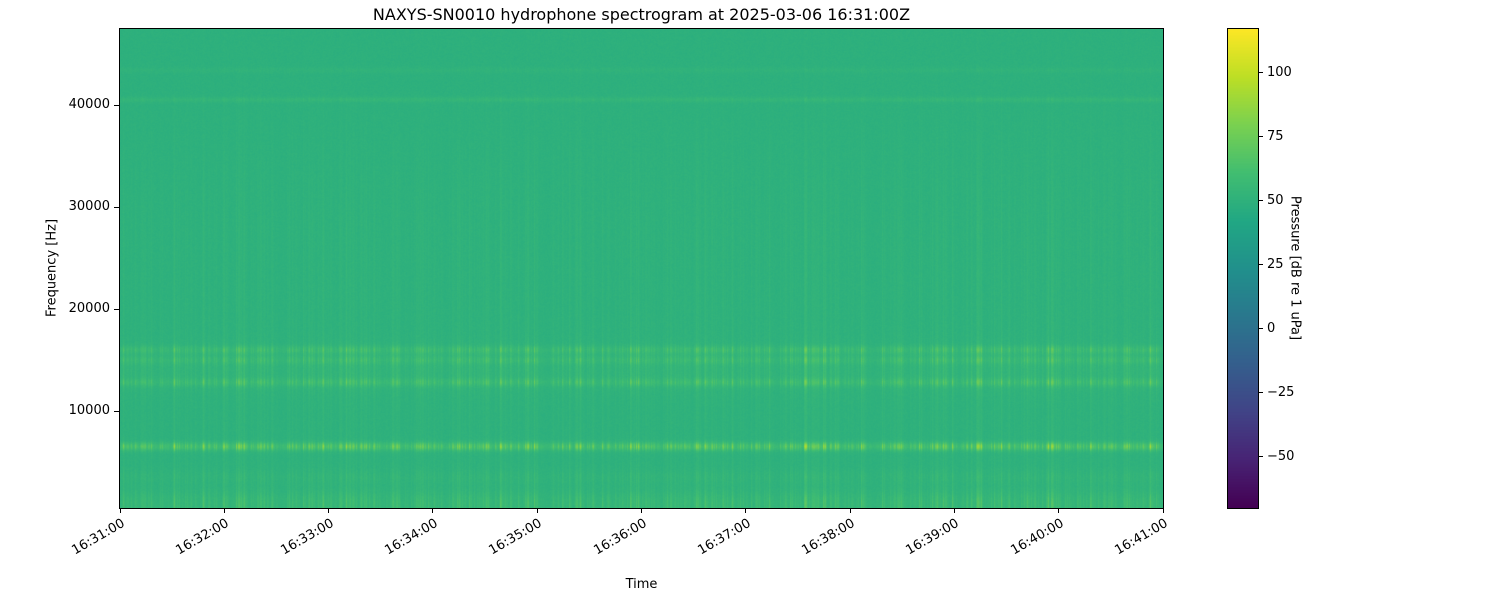  Describe the element at coordinates (202, 537) in the screenshot. I see `x-tick-label: 16:32:00` at that location.